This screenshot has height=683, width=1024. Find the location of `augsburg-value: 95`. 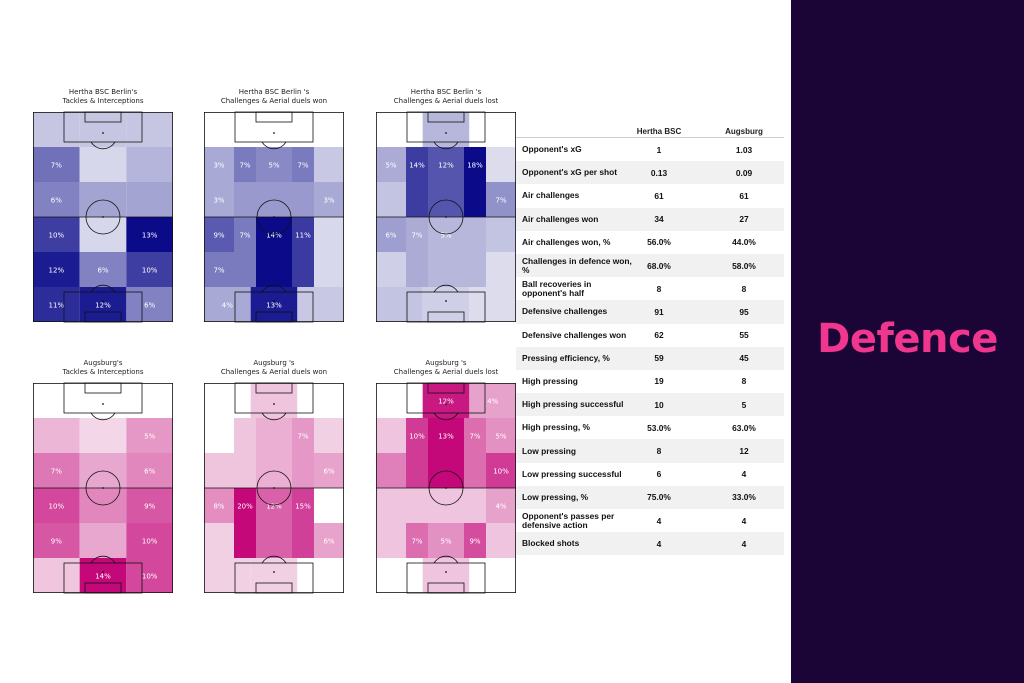

augsburg-value: 95 is located at coordinates (744, 311).